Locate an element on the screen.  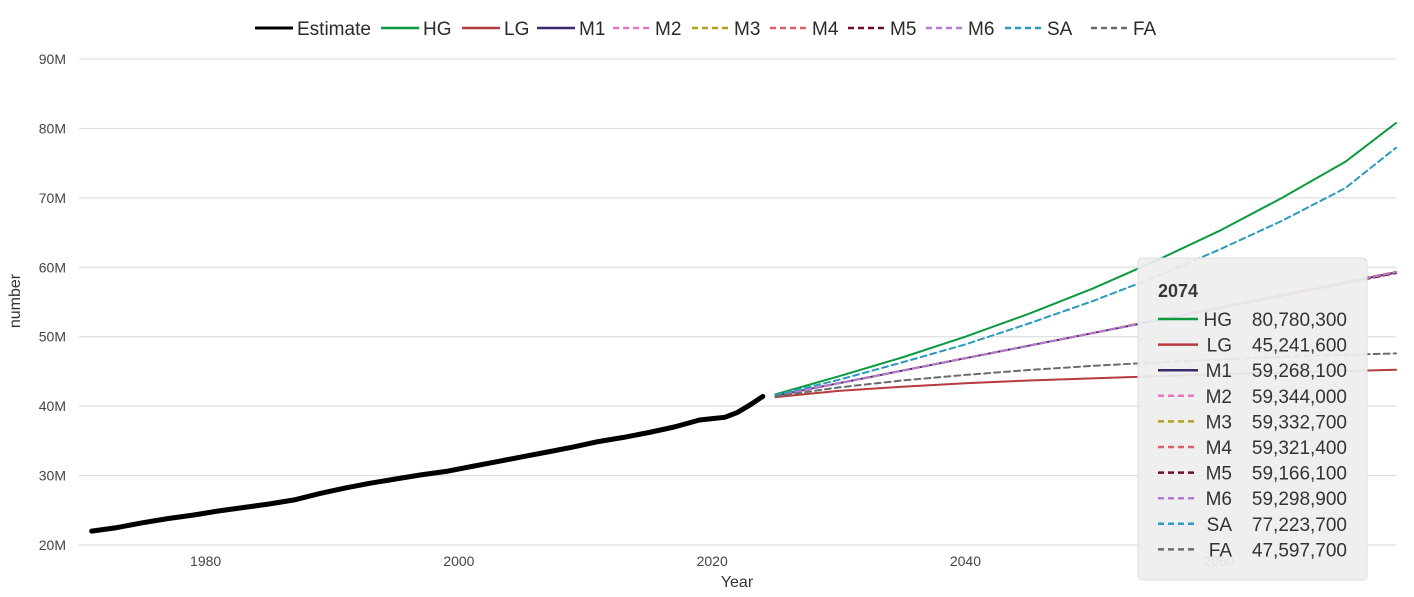
tooltip-box is located at coordinates (1252, 419).